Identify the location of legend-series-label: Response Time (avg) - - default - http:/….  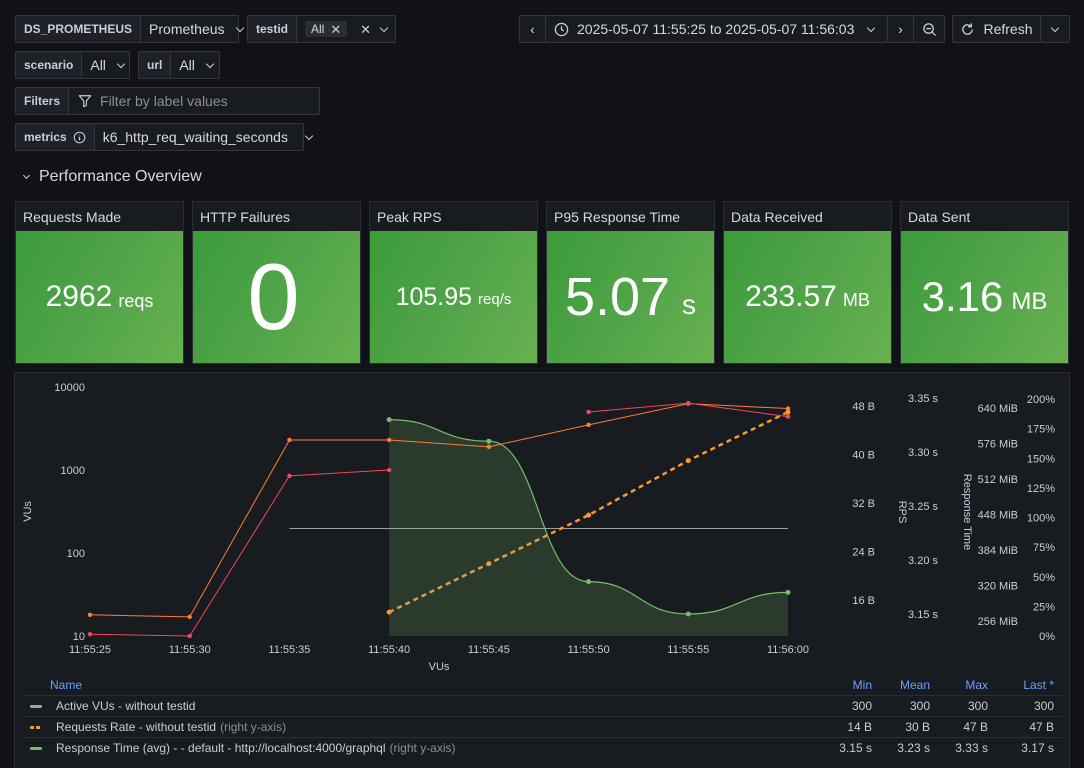
(221, 748).